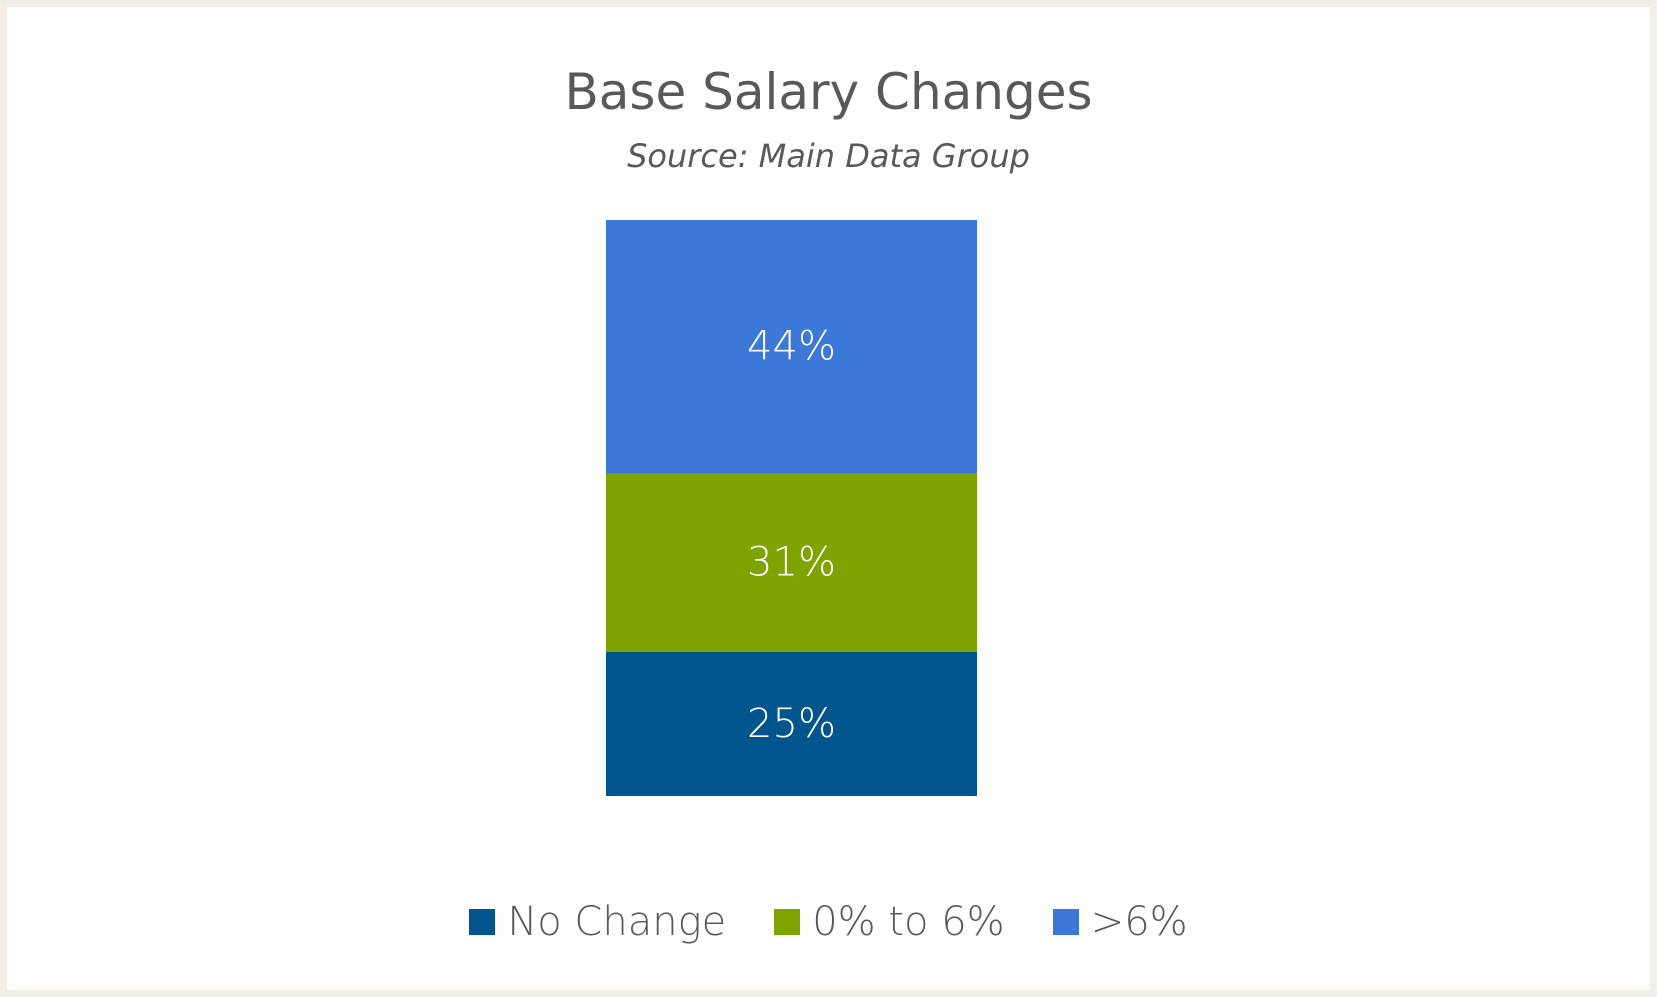 The height and width of the screenshot is (997, 1657). I want to click on chart-legend: No Change 0% to 6% >6%, so click(828, 922).